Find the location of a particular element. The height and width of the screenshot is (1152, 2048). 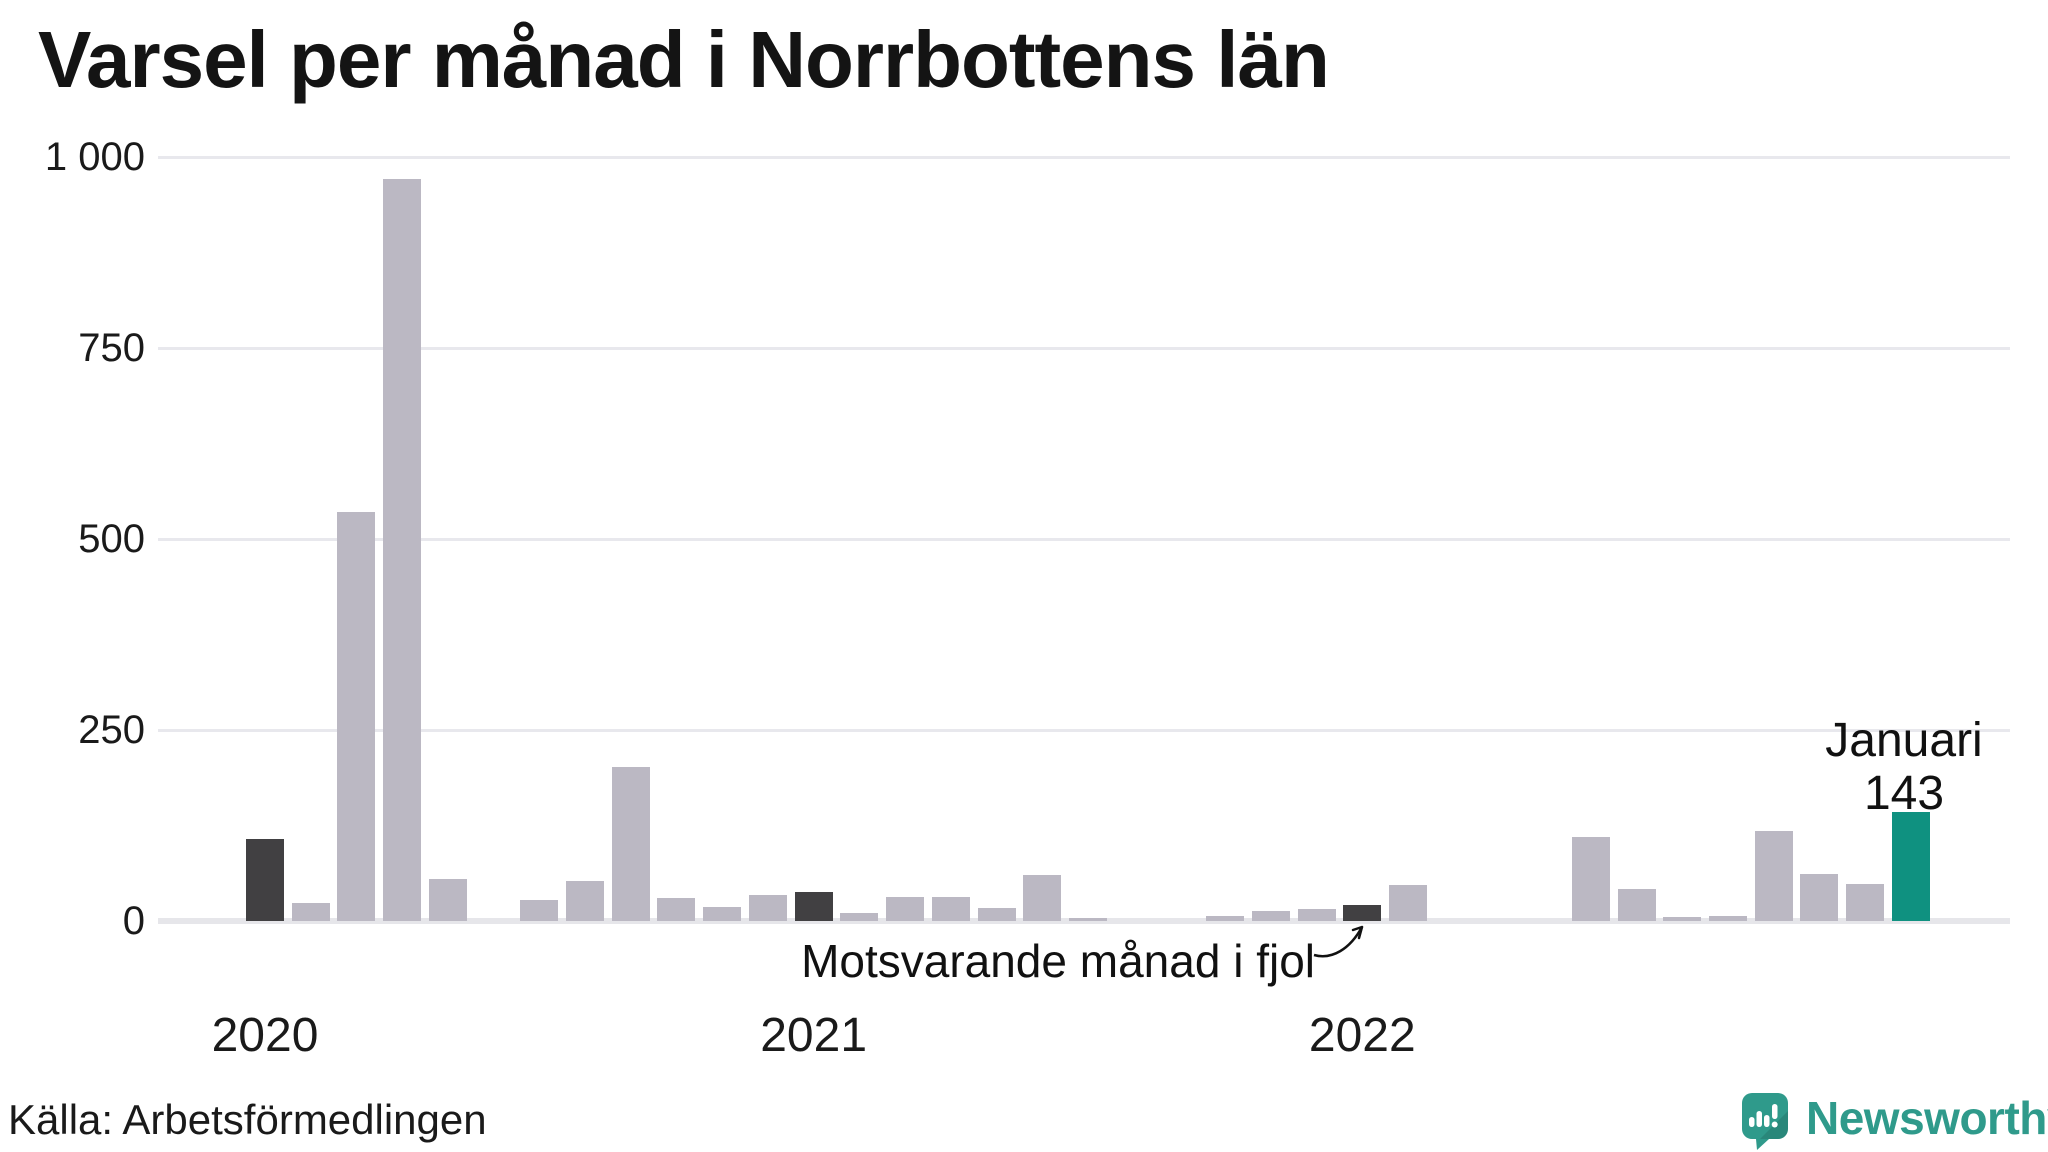

latest-bar-label: Januari 143 is located at coordinates (1901, 767).